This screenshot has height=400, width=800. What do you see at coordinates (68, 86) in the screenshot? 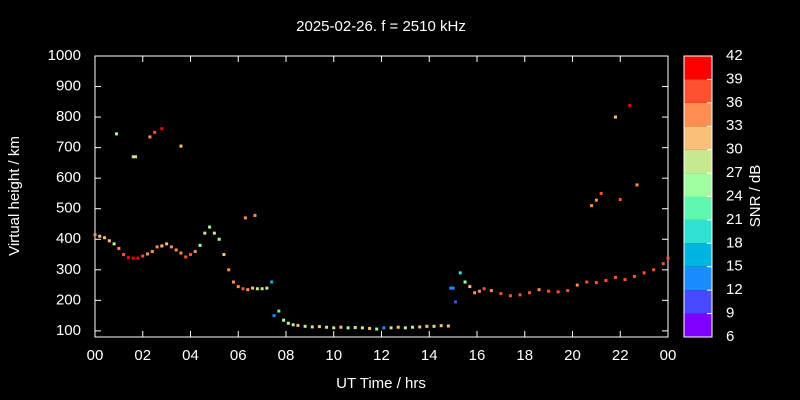
I see `y-tick-label: 900` at bounding box center [68, 86].